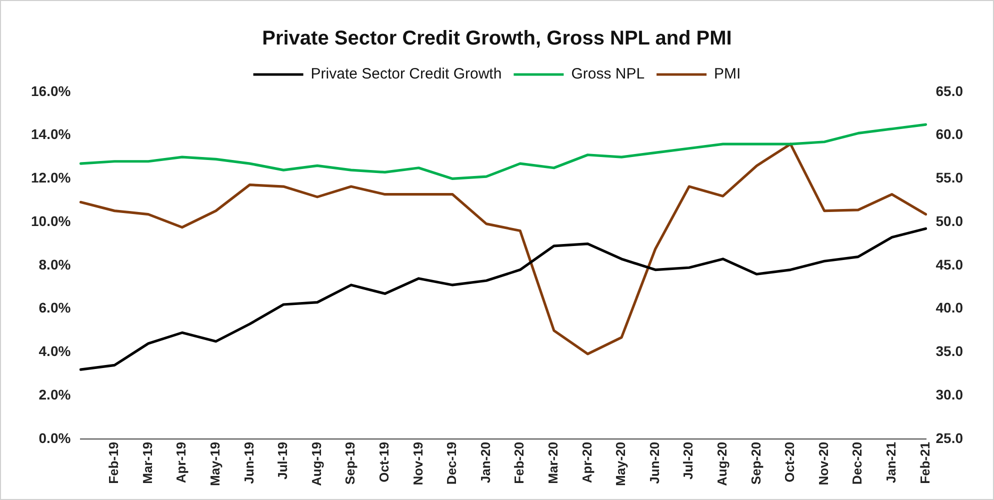 The image size is (994, 500). I want to click on x-tick-label: Jan-21, so click(891, 463).